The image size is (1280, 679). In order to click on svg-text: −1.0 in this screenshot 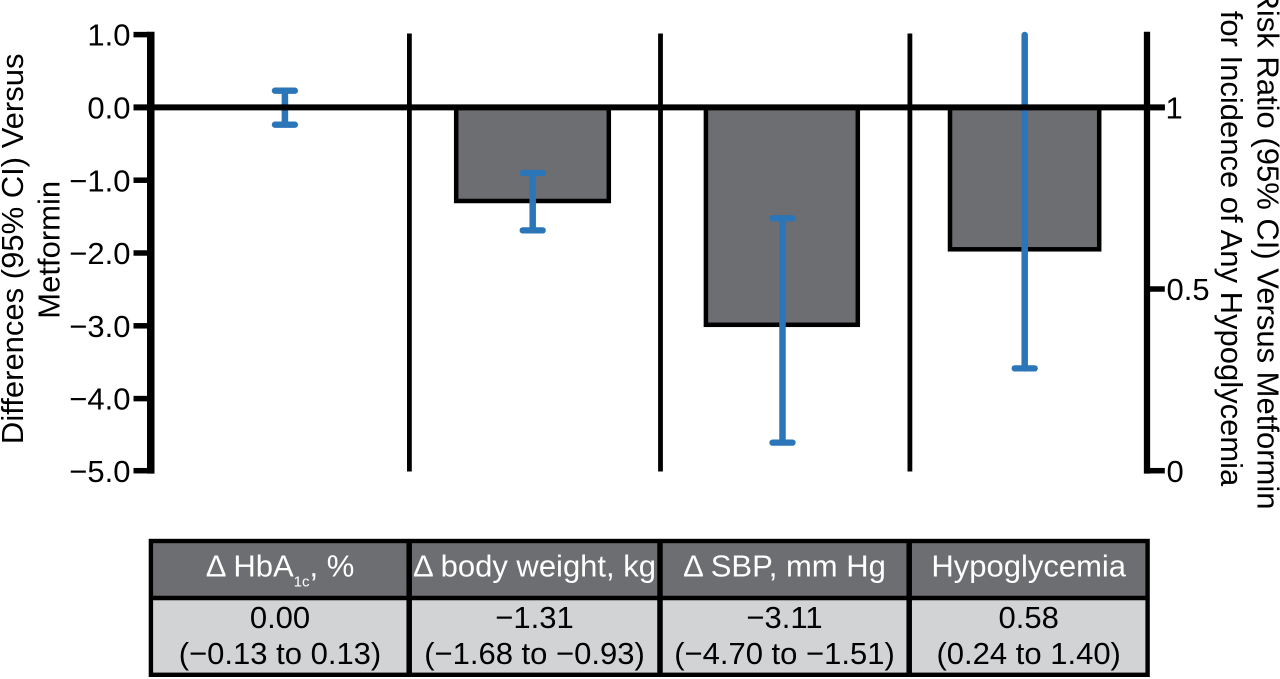, I will do `click(99, 180)`.